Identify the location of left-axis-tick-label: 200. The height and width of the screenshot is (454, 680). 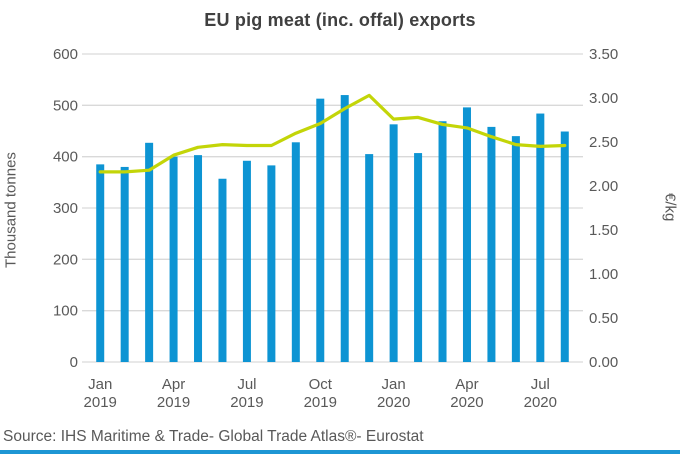
(65, 259).